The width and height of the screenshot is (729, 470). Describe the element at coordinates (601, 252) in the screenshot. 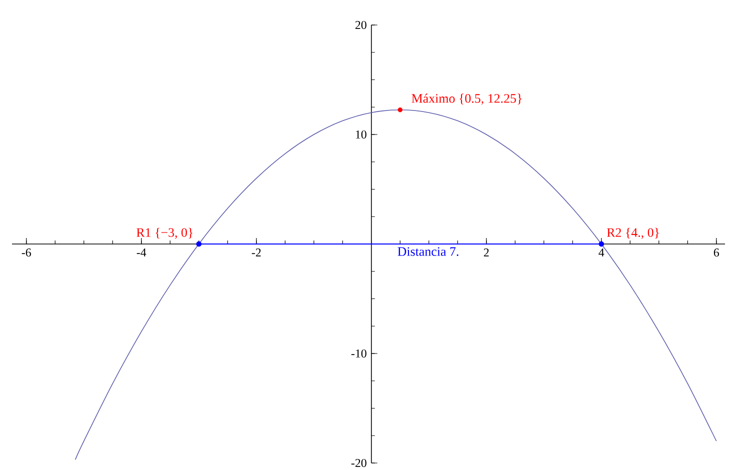

I see `x-tick-label: 4` at that location.